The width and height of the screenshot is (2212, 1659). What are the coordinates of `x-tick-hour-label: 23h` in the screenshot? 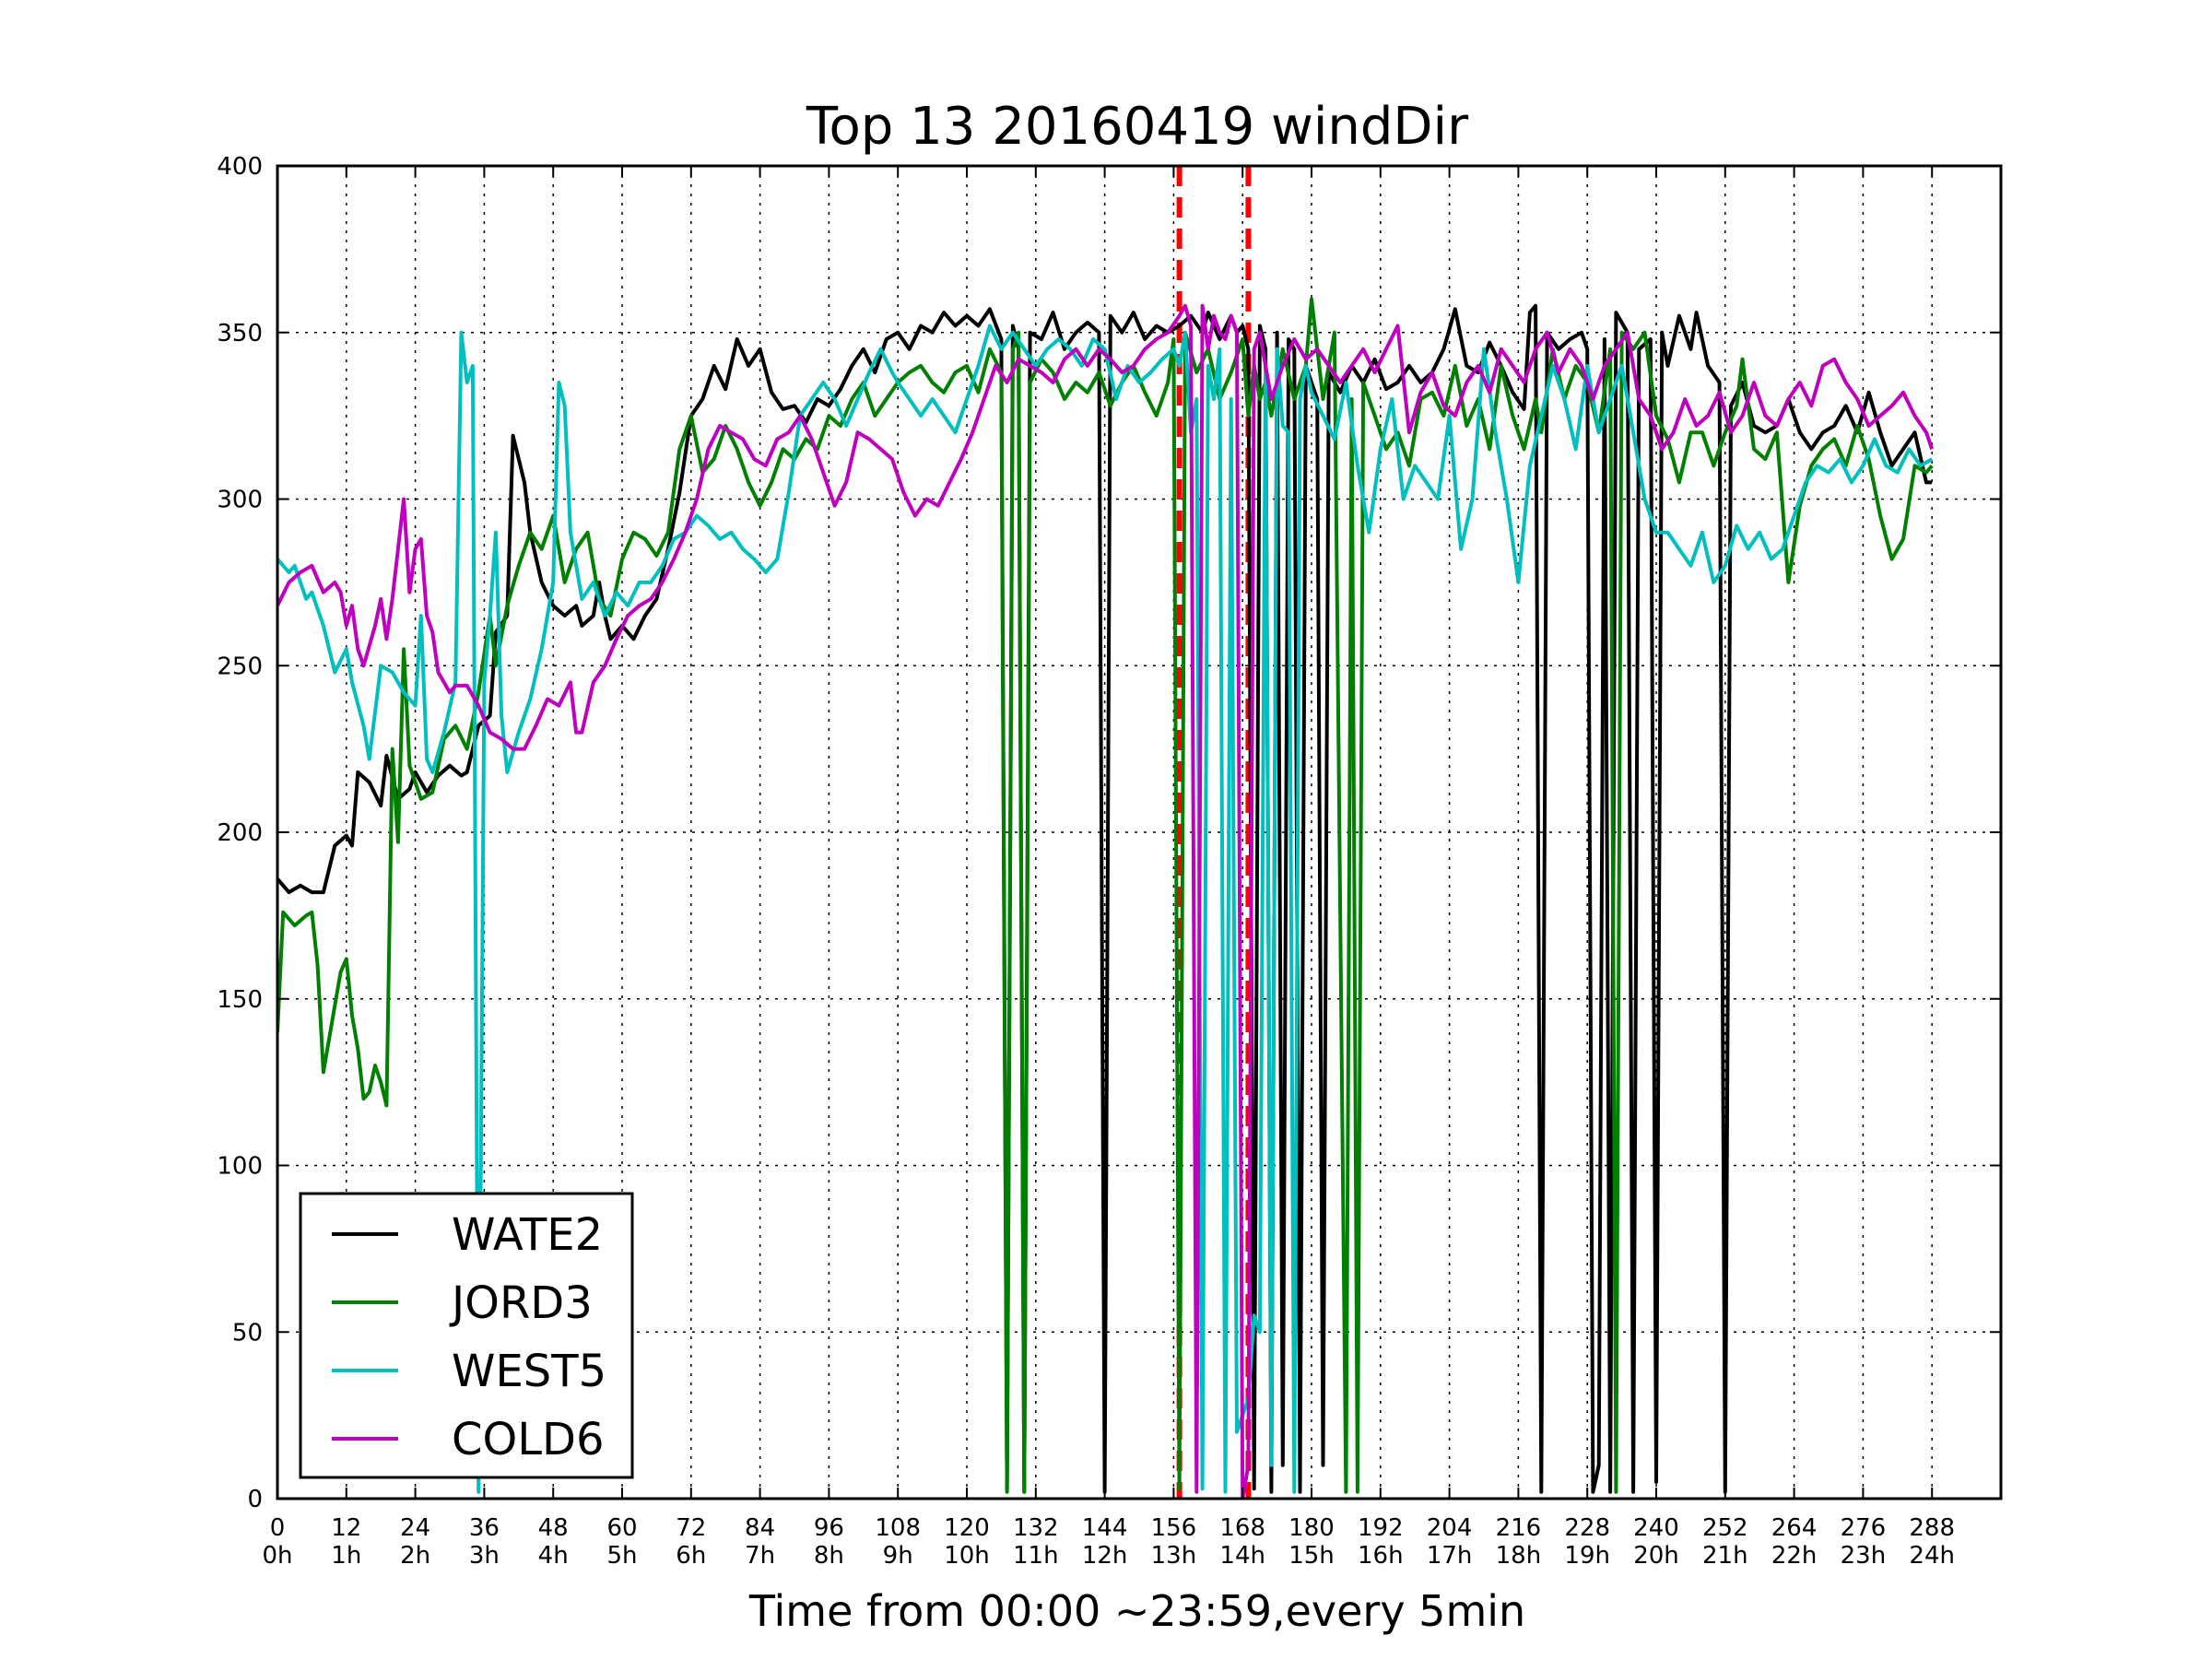 It's located at (1864, 1556).